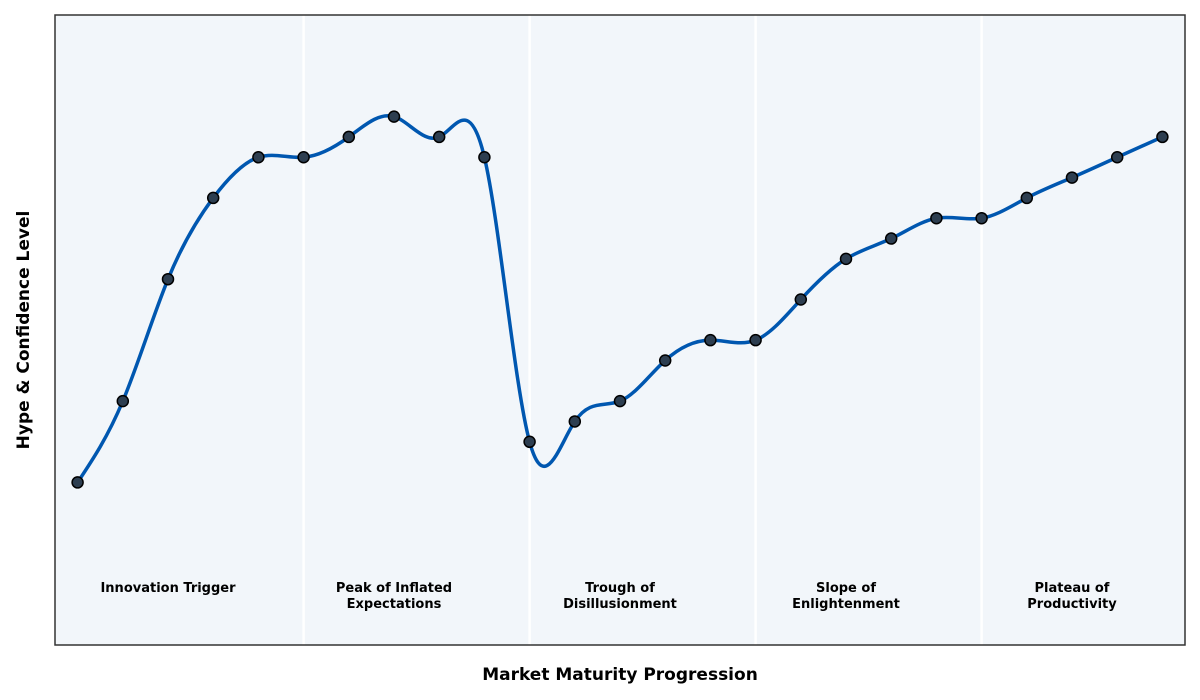 This screenshot has width=1200, height=700. What do you see at coordinates (24, 330) in the screenshot?
I see `y-axis-label: Hype & Confidence Level` at bounding box center [24, 330].